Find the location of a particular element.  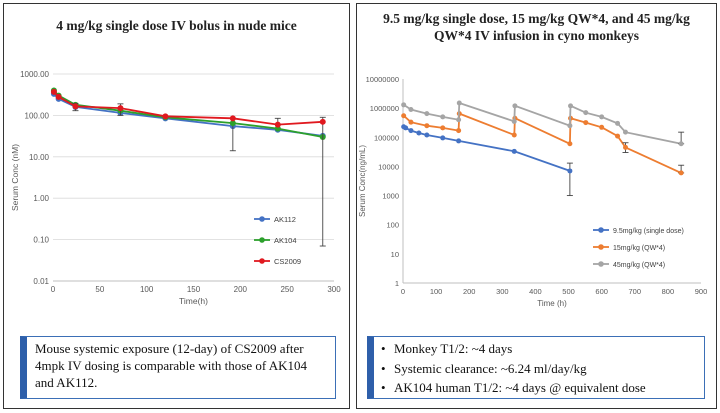

y-tick-label: 10000000 is located at coordinates (382, 79).